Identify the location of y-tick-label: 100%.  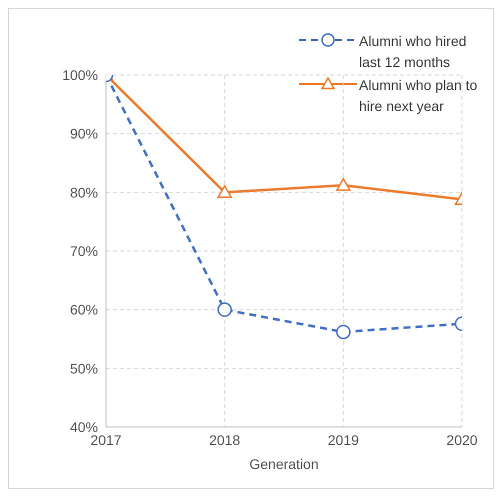
(80, 74).